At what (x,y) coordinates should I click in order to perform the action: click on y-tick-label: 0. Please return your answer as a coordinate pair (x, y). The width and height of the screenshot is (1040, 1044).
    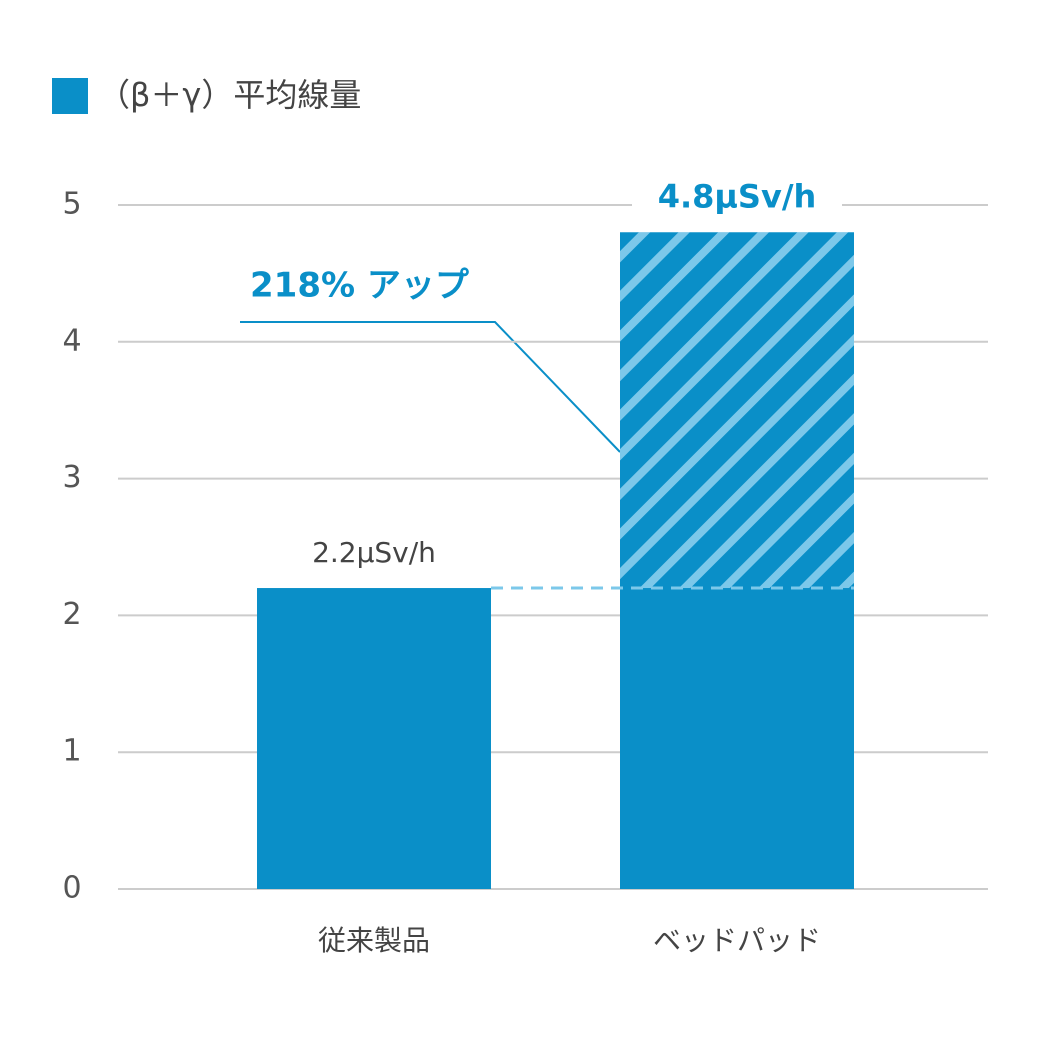
    Looking at the image, I should click on (71, 888).